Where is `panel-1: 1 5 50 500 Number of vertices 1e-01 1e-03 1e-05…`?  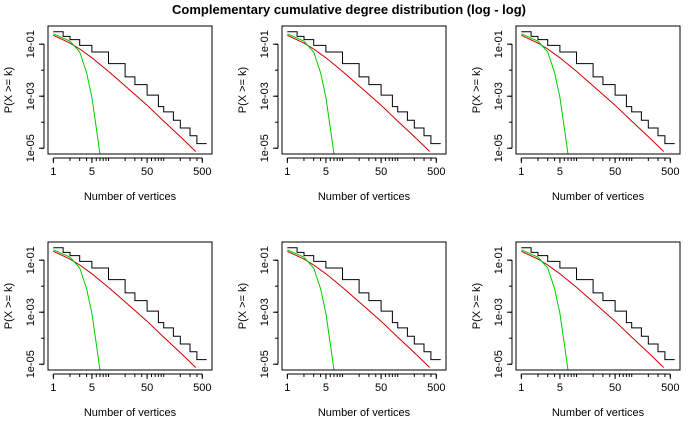 panel-1: 1 5 50 500 Number of vertices 1e-01 1e-03 1e-05… is located at coordinates (108, 114).